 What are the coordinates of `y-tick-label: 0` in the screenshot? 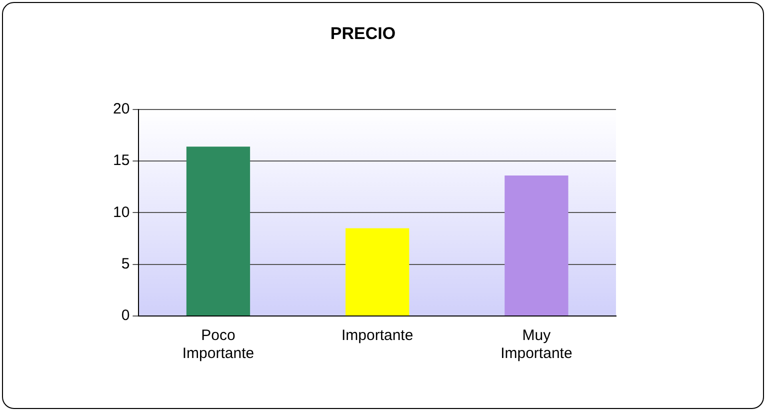 It's located at (125, 315).